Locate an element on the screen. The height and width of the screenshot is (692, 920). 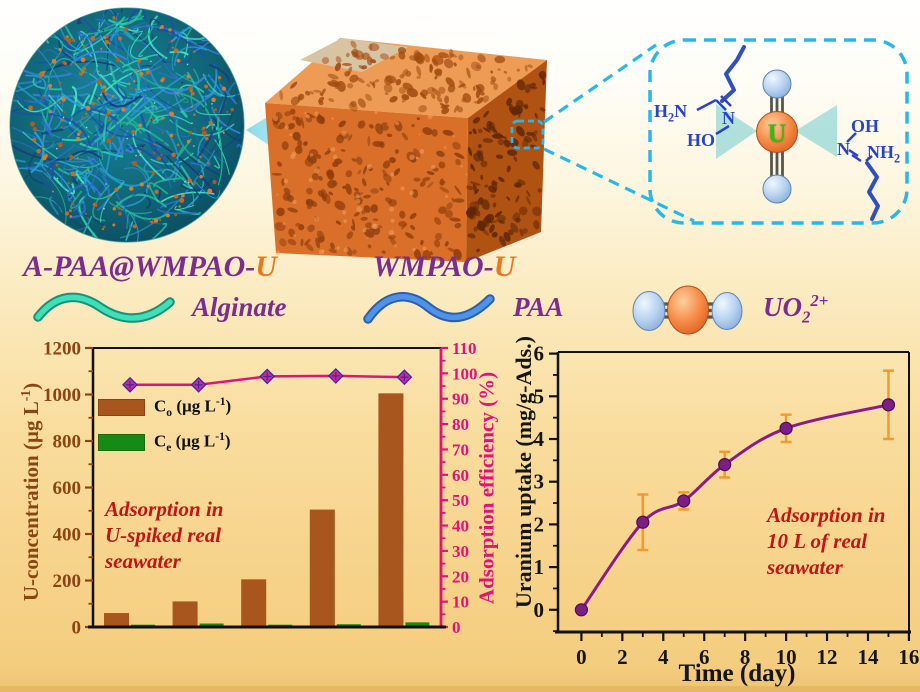
legend-entry-ce: Ce (µg L-1) is located at coordinates (164, 442).